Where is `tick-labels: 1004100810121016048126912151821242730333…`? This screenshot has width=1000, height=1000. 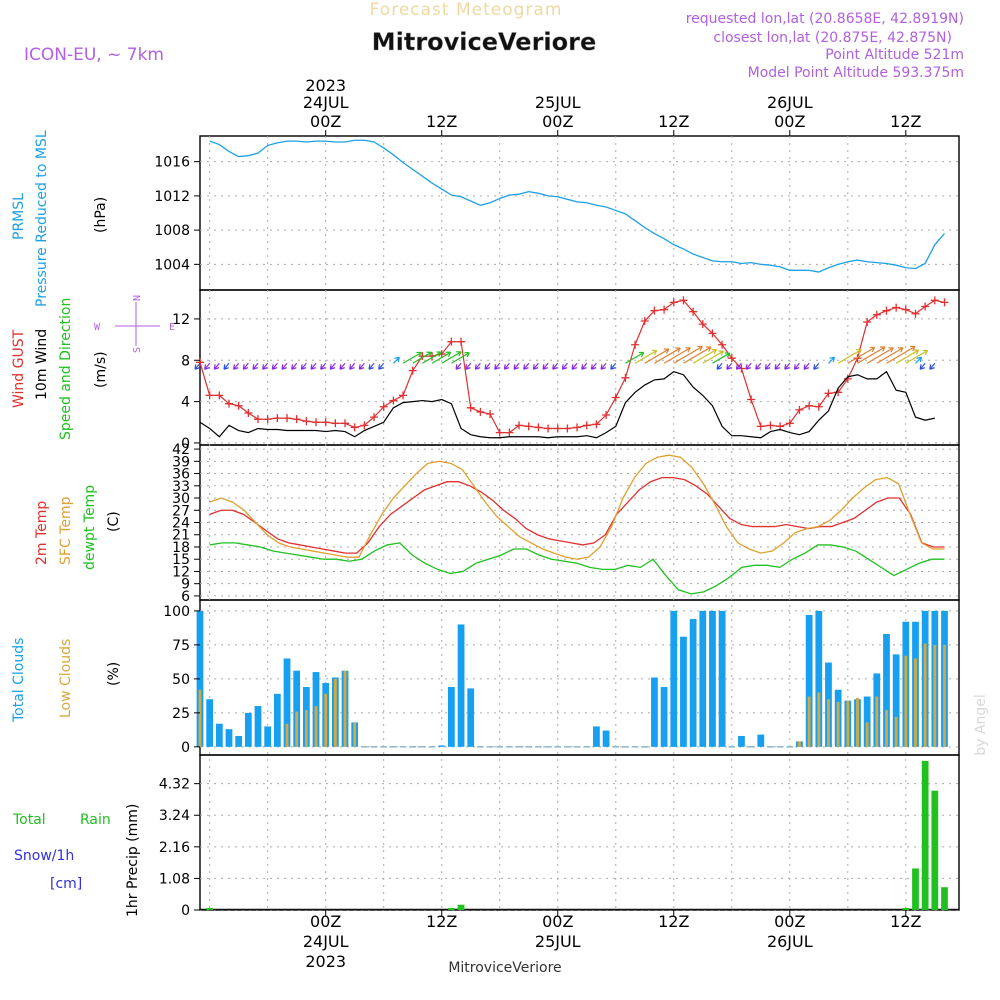 tick-labels: 1004100810121016048126912151821242730333… is located at coordinates (177, 537).